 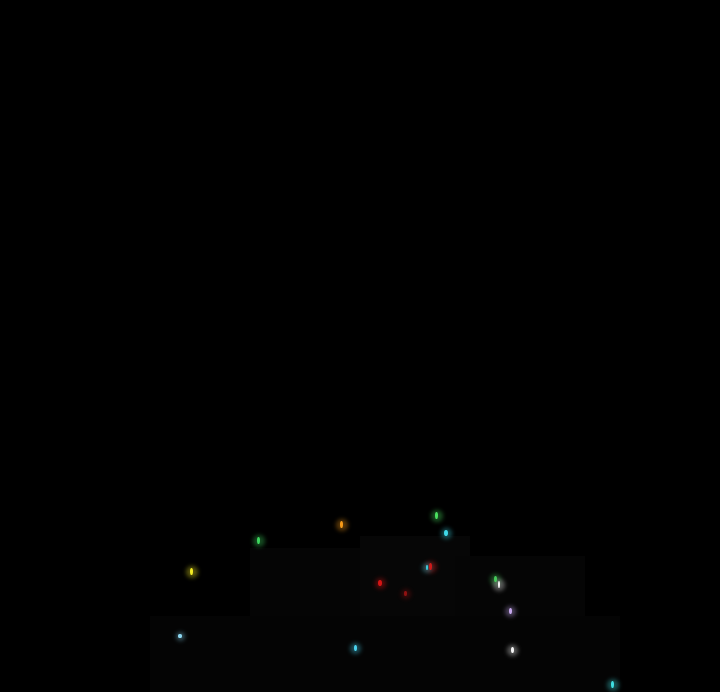 I want to click on orange-light-glow, so click(x=341, y=524).